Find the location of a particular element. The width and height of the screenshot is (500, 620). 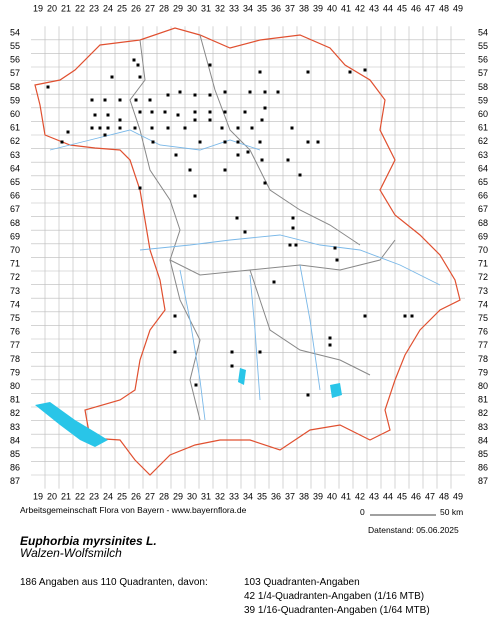

scale-end: 50 km is located at coordinates (451, 512).